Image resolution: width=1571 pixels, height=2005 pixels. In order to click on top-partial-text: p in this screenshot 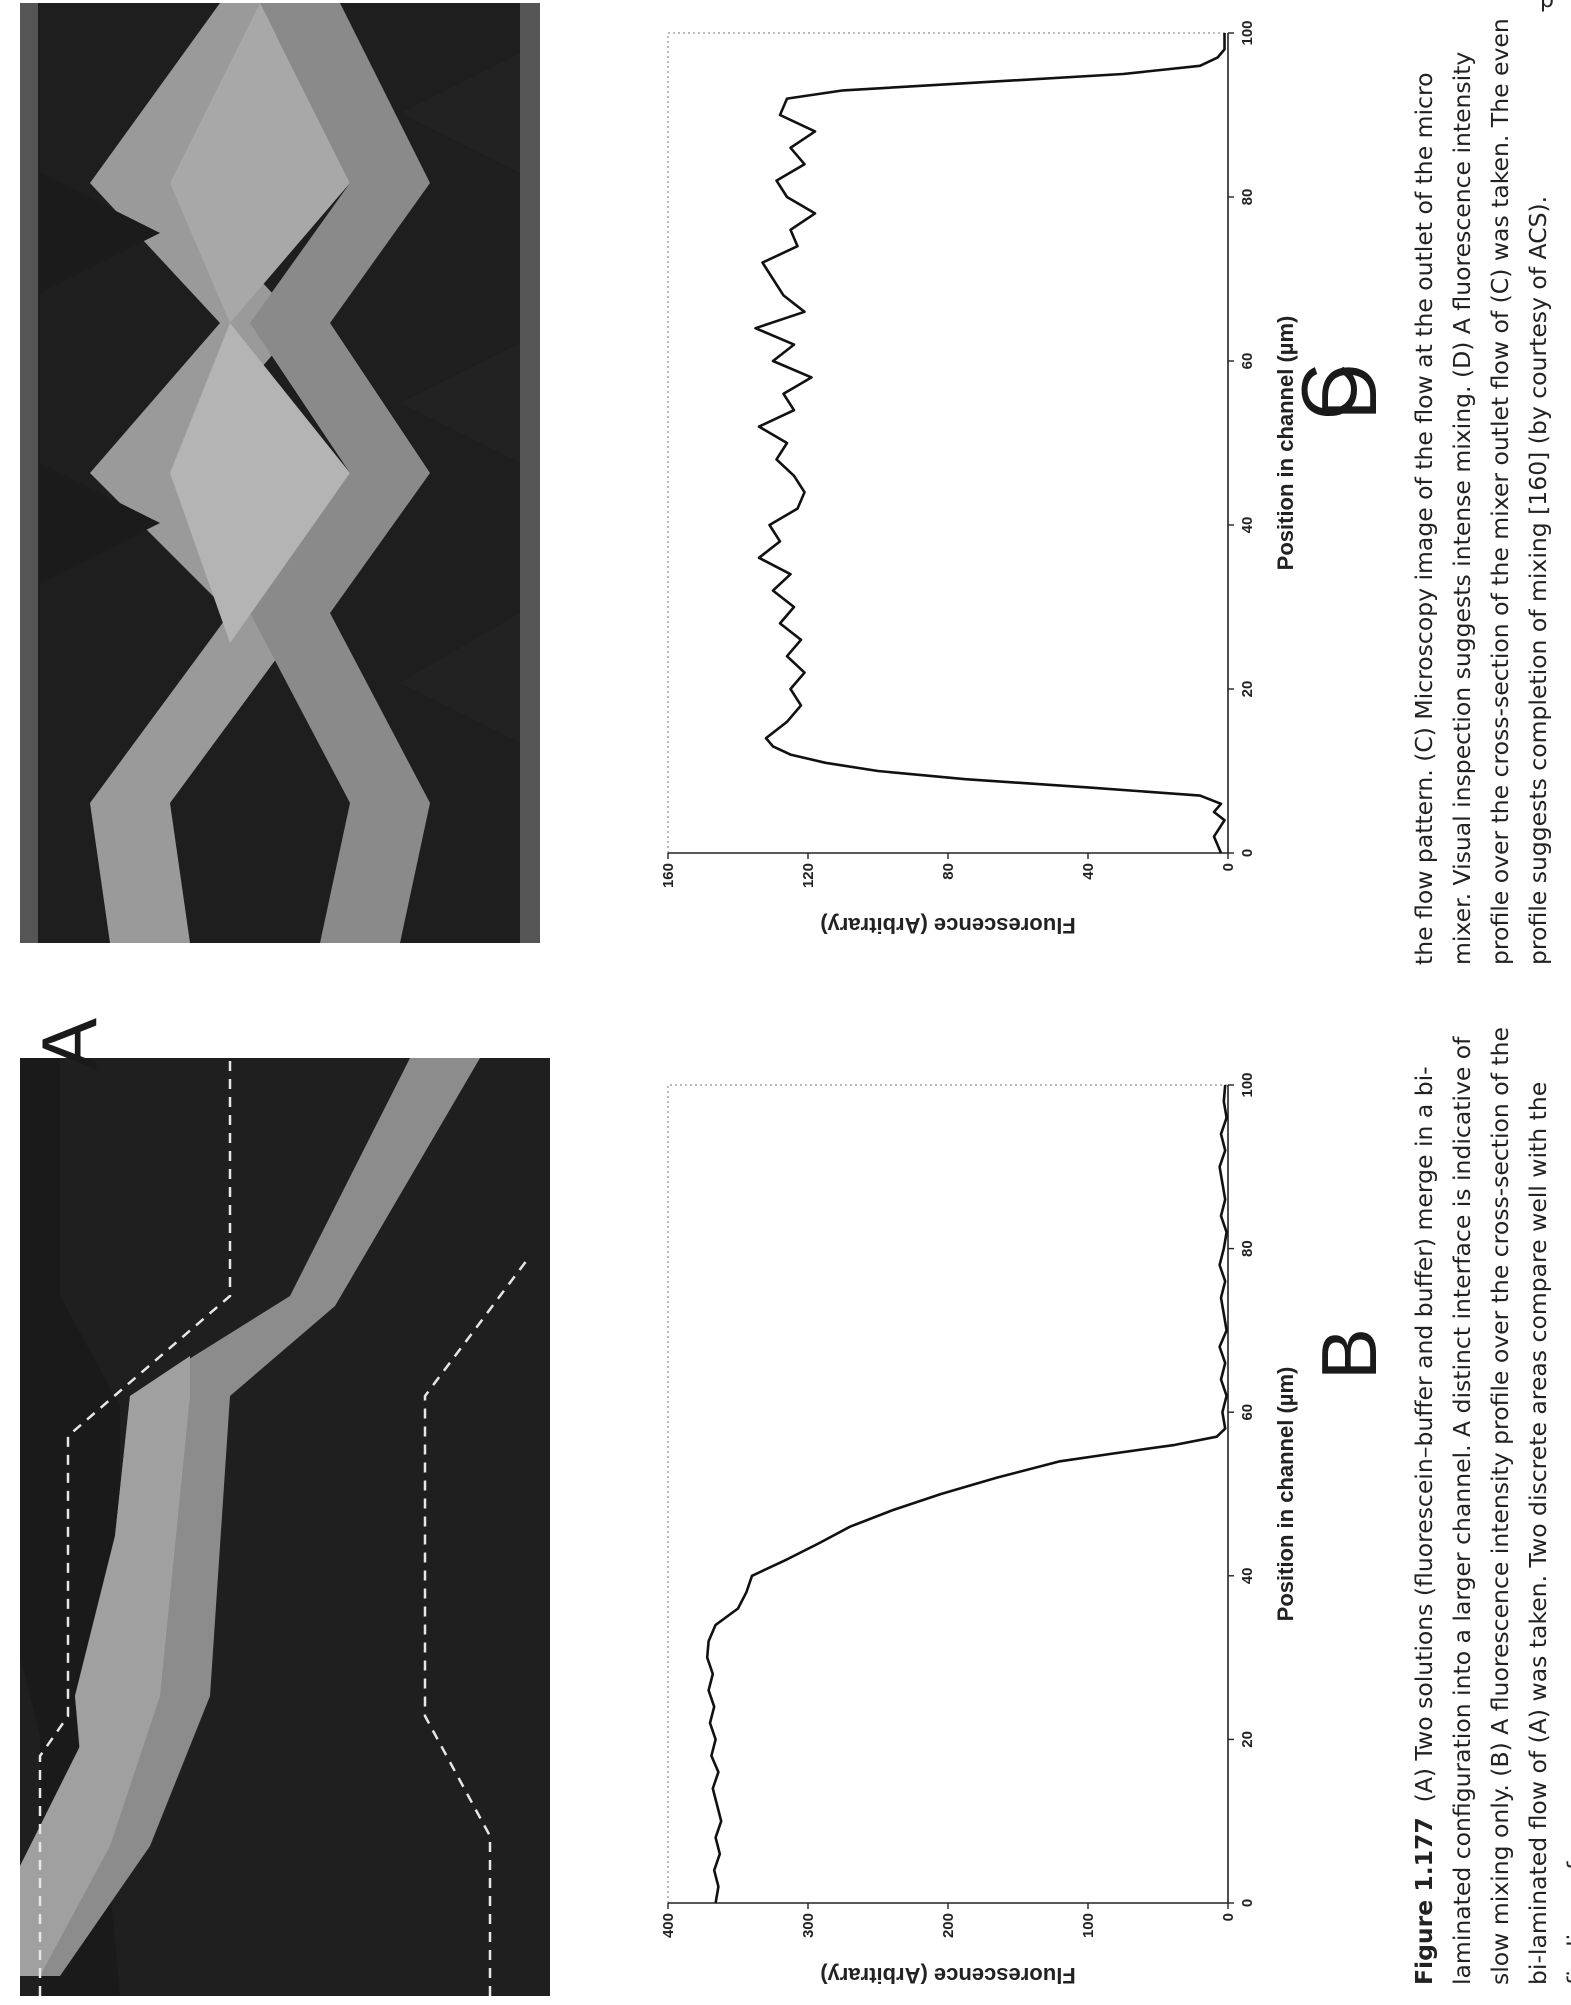, I will do `click(1547, 6)`.